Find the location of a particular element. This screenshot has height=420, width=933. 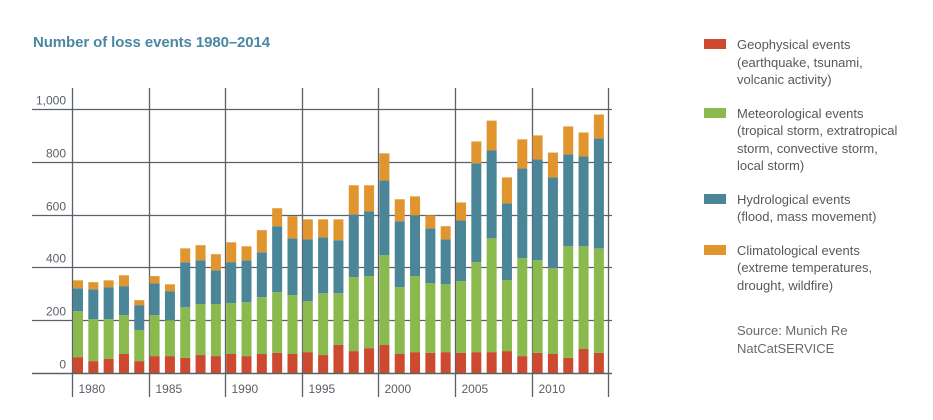

bar-stack-1987 is located at coordinates (185, 310).